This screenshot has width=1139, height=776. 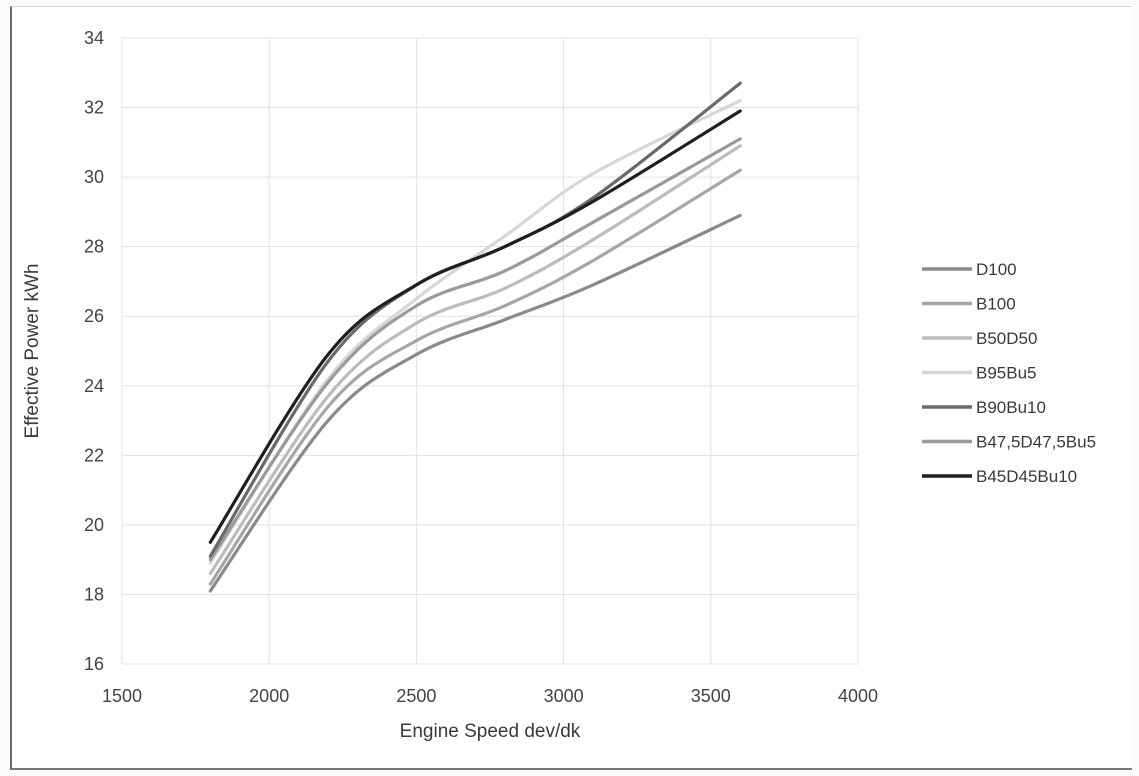 What do you see at coordinates (1006, 373) in the screenshot?
I see `legend-label: B95Bu5` at bounding box center [1006, 373].